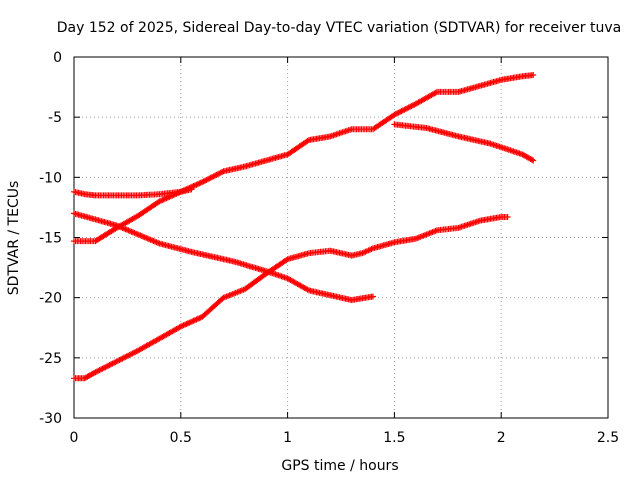 Image resolution: width=640 pixels, height=480 pixels. What do you see at coordinates (394, 438) in the screenshot?
I see `x-tick-label: 1.5` at bounding box center [394, 438].